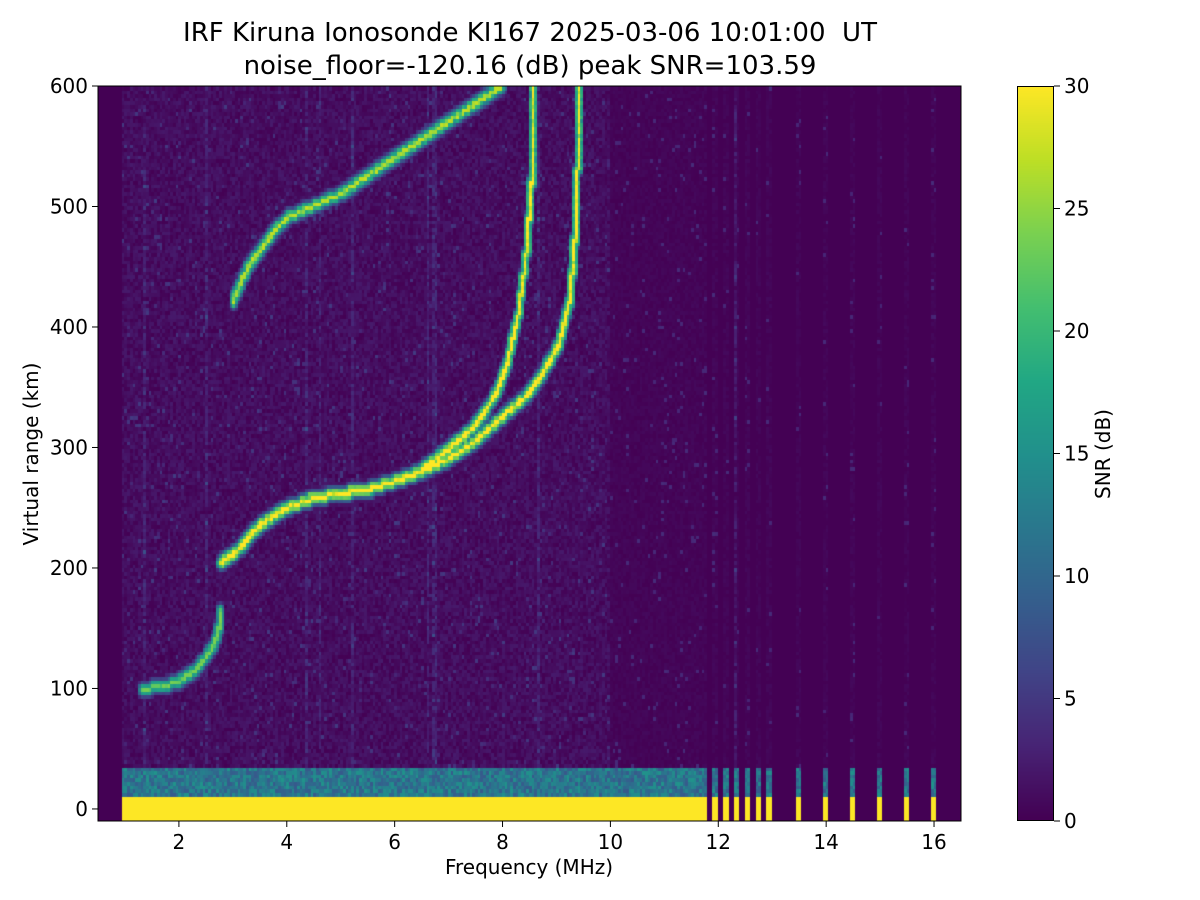 This screenshot has height=900, width=1200. What do you see at coordinates (933, 842) in the screenshot?
I see `x-tick-label: 16` at bounding box center [933, 842].